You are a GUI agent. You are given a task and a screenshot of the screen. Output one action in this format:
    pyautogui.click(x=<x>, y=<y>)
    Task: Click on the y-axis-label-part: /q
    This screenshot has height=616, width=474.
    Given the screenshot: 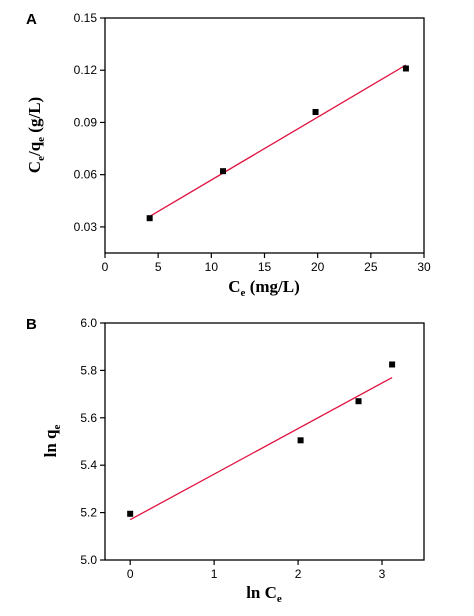 What is the action you would take?
    pyautogui.click(x=34, y=149)
    